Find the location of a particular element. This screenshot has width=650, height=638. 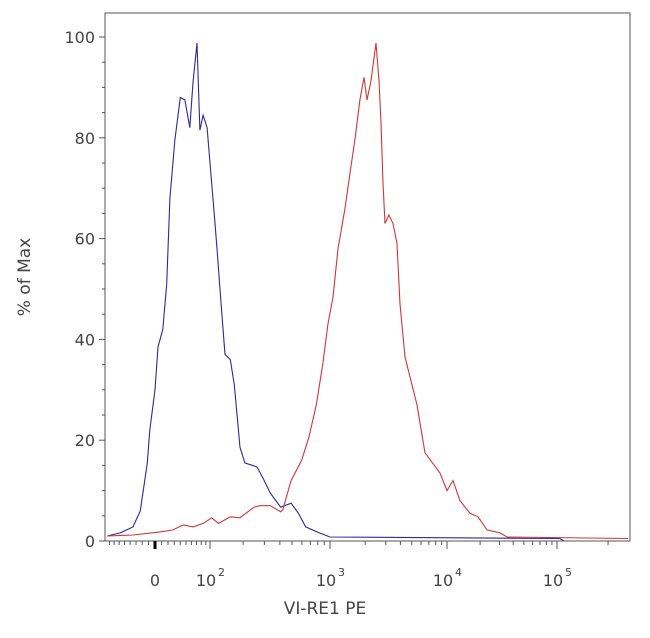

x-tick-exponent: 2 is located at coordinates (221, 572).